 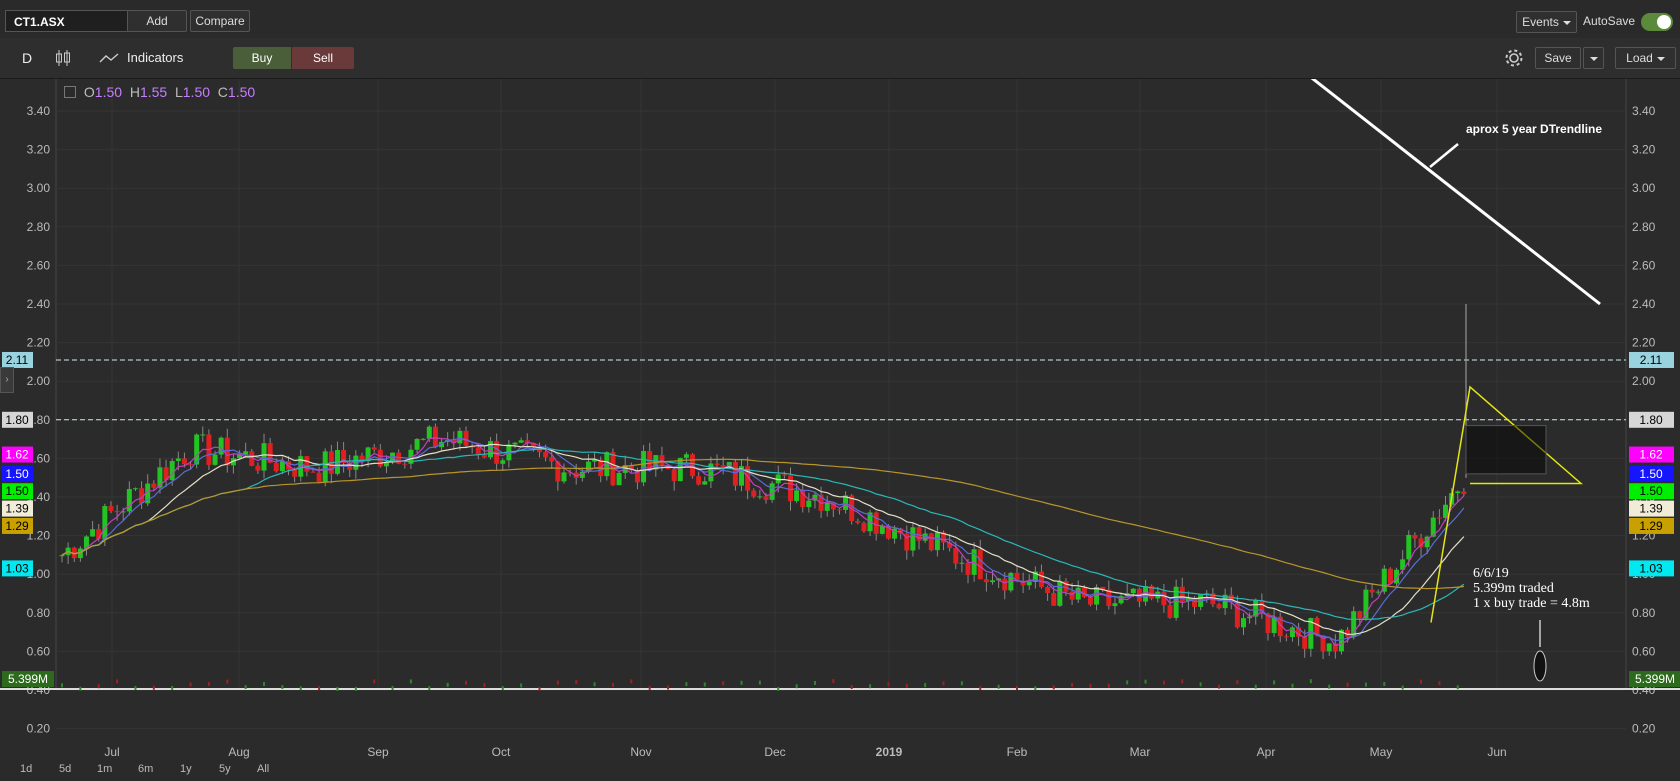 What do you see at coordinates (155, 57) in the screenshot?
I see `indicators-button: Indicators` at bounding box center [155, 57].